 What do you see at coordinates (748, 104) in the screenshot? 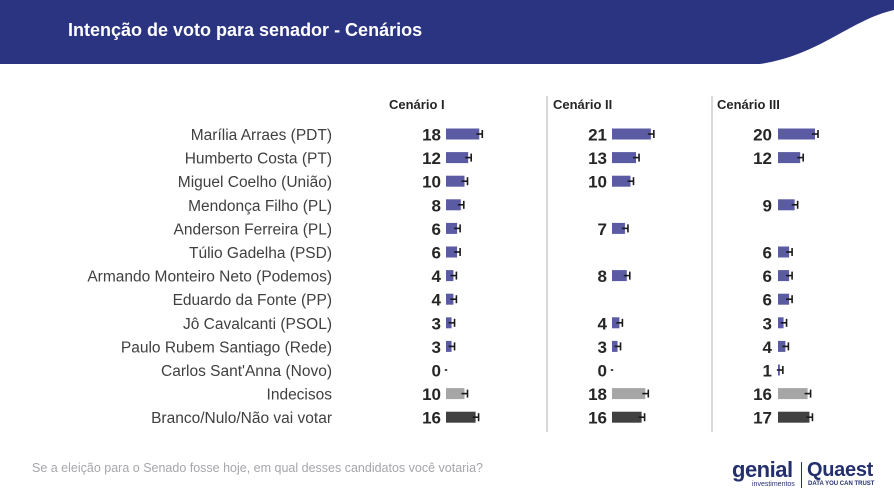
I see `scenario-header: Cenário III` at bounding box center [748, 104].